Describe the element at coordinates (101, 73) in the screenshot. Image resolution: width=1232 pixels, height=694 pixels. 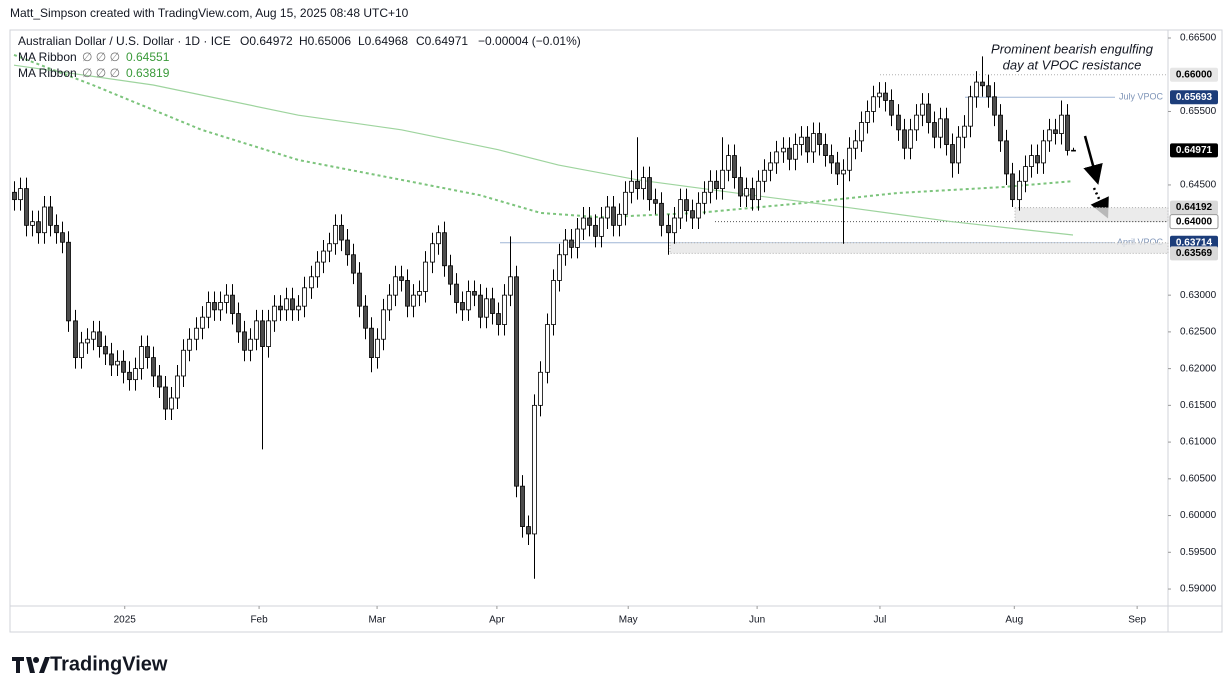
I see `legend-params: ∅ ∅ ∅` at that location.